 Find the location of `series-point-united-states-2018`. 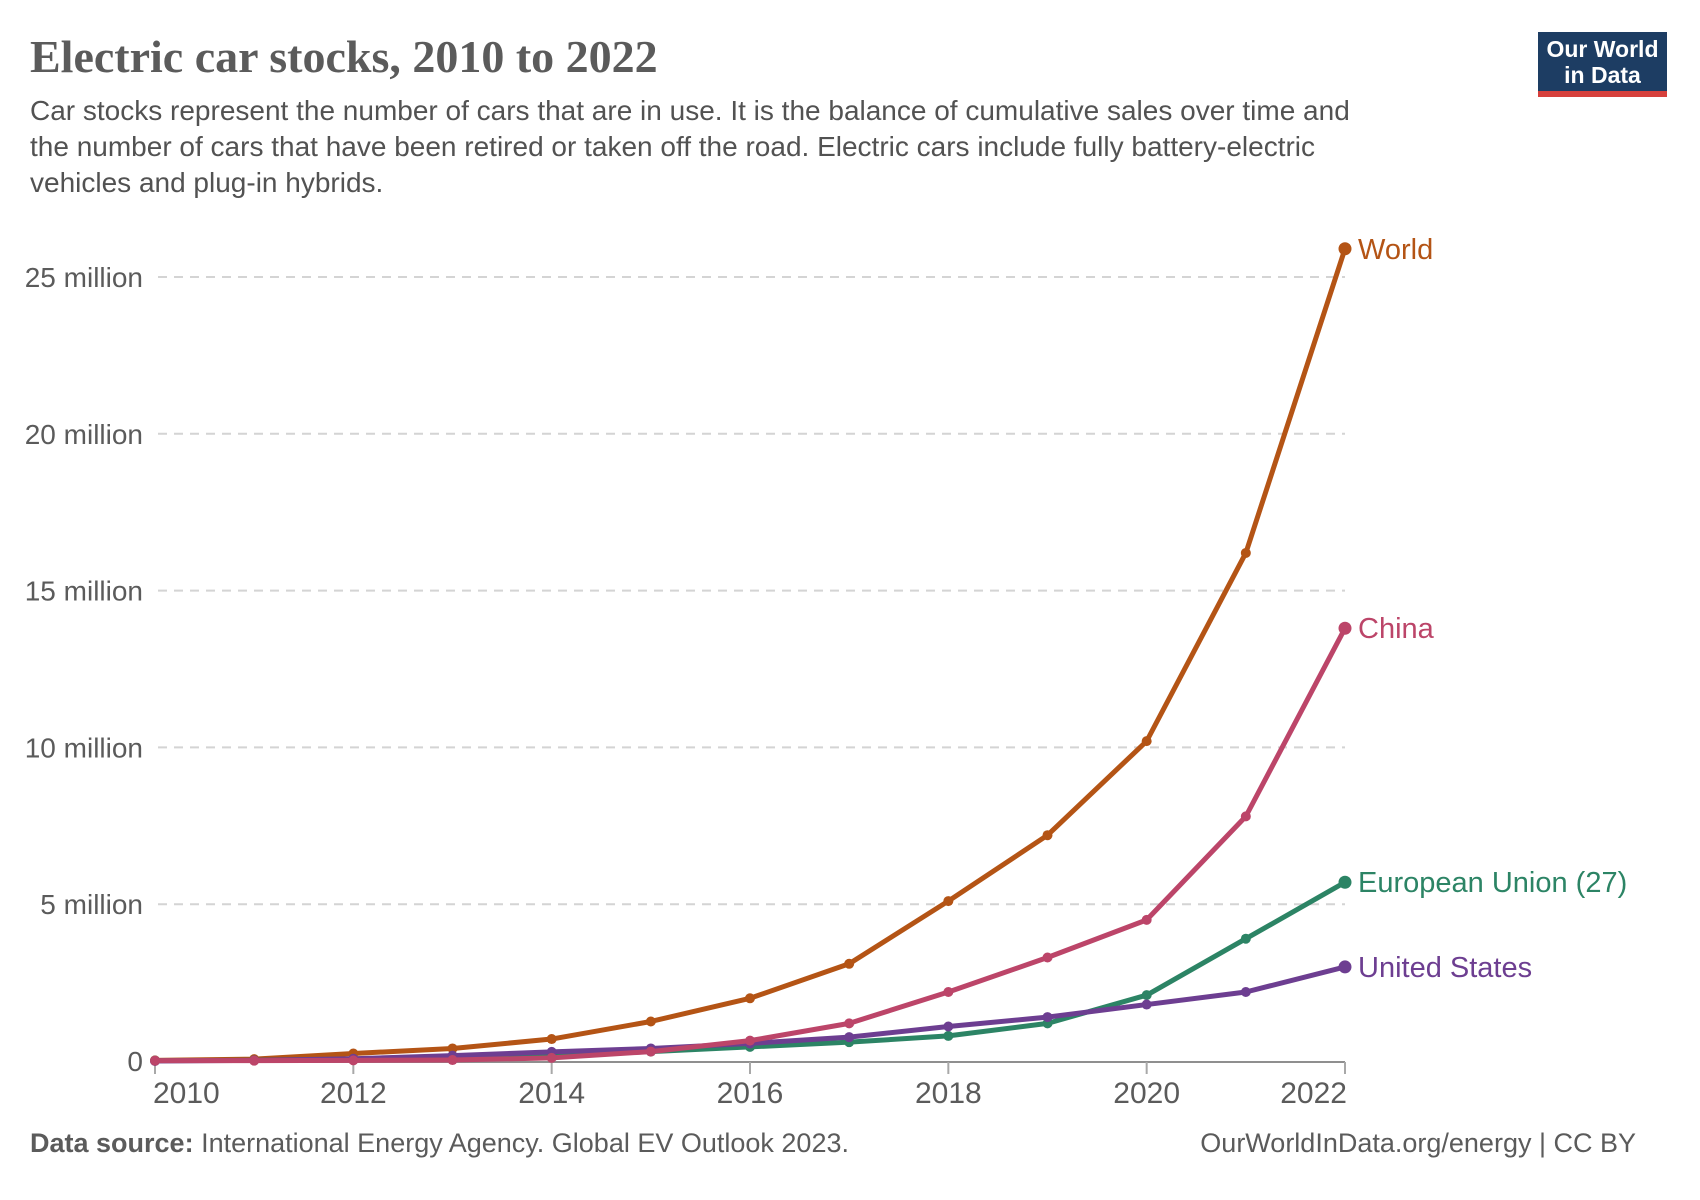

series-point-united-states-2018 is located at coordinates (948, 1026).